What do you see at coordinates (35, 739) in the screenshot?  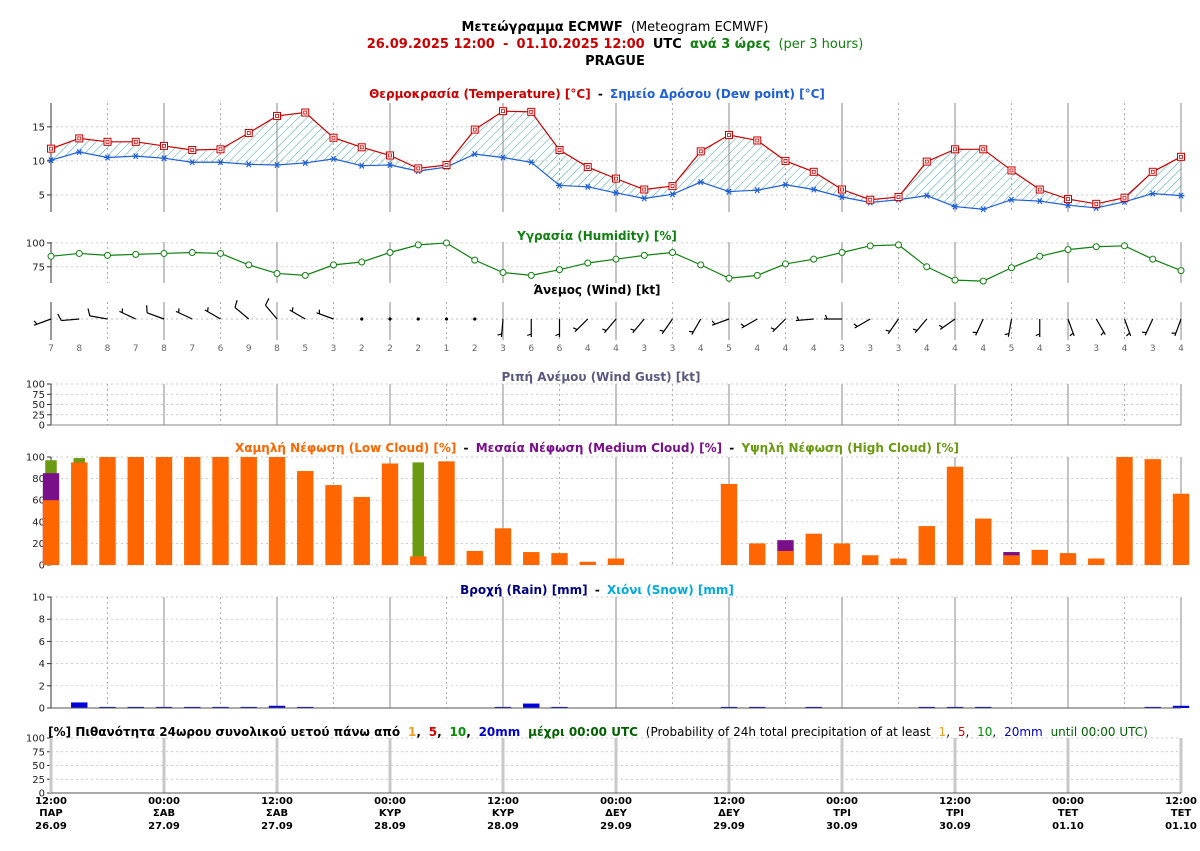 I see `prob-ytick-label: 100` at bounding box center [35, 739].